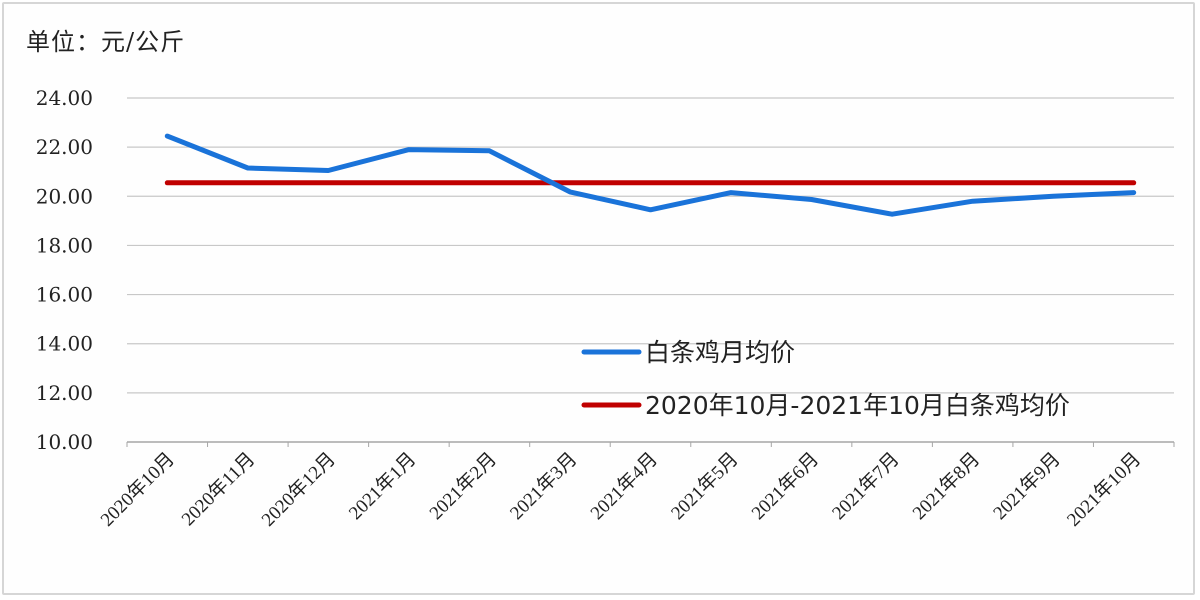  What do you see at coordinates (64, 295) in the screenshot?
I see `y-tick-label: 16.00` at bounding box center [64, 295].